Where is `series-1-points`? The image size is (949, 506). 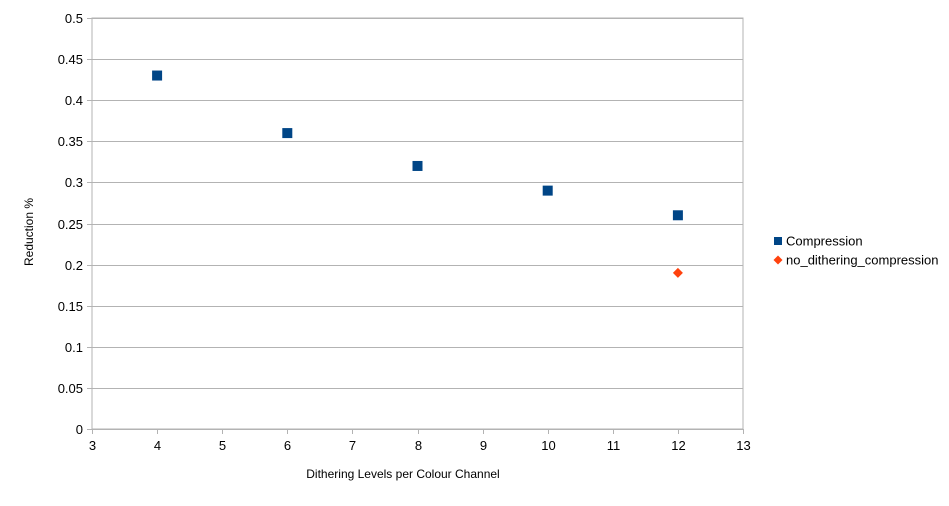 series-1-points is located at coordinates (677, 272).